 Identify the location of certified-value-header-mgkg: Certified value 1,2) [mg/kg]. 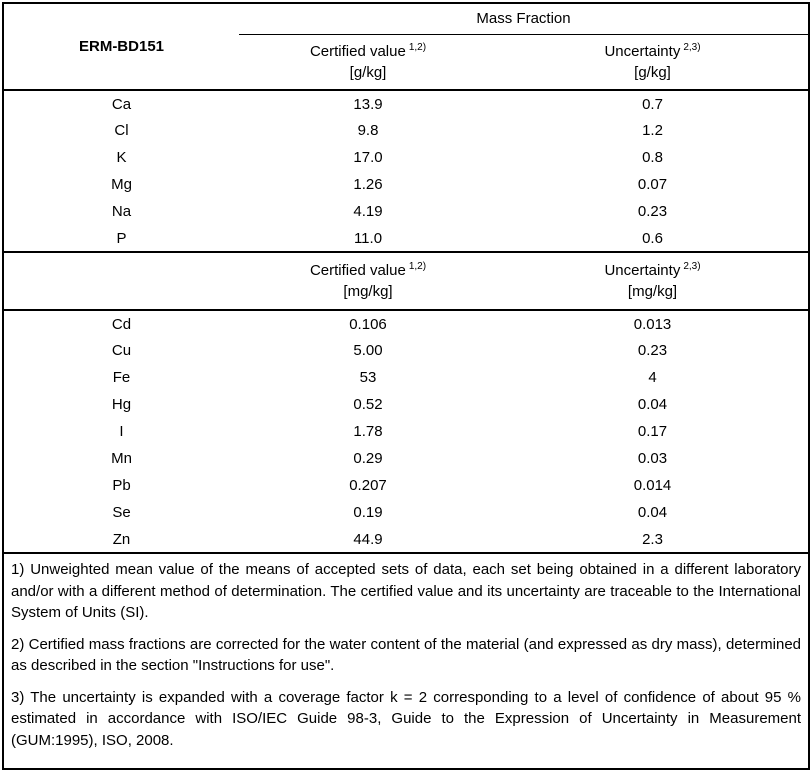
(368, 280).